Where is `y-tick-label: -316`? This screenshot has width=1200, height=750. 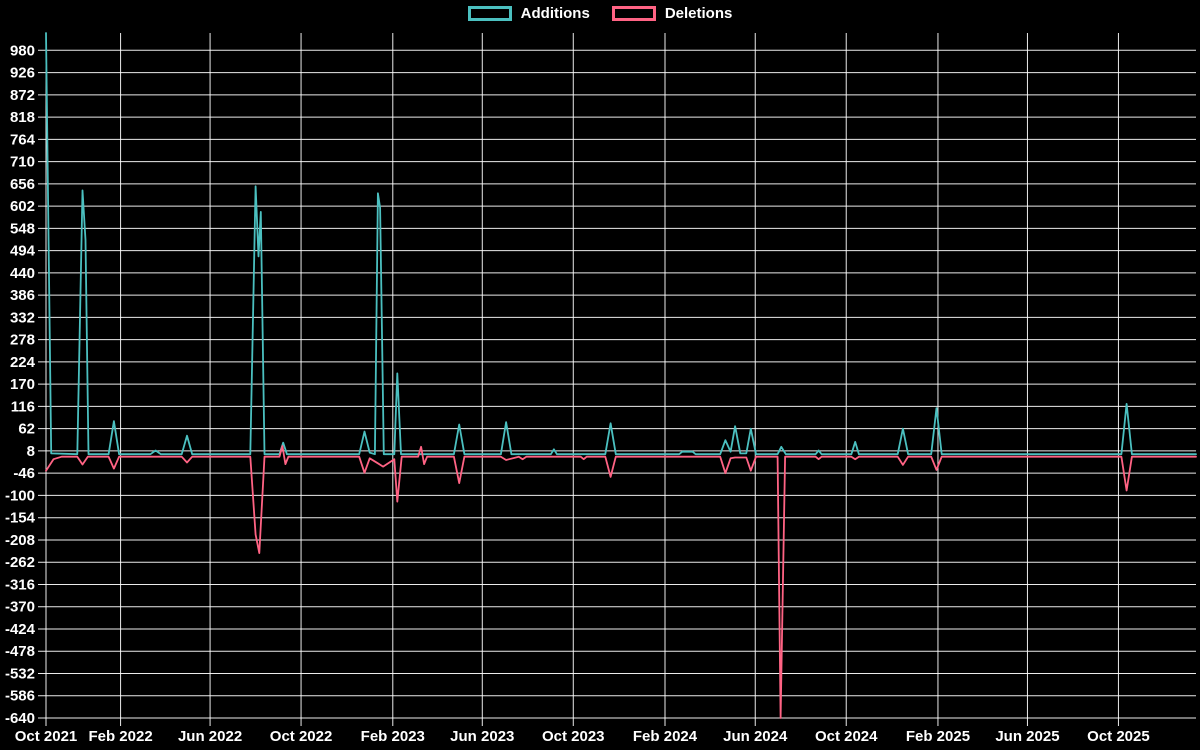 y-tick-label: -316 is located at coordinates (20, 584).